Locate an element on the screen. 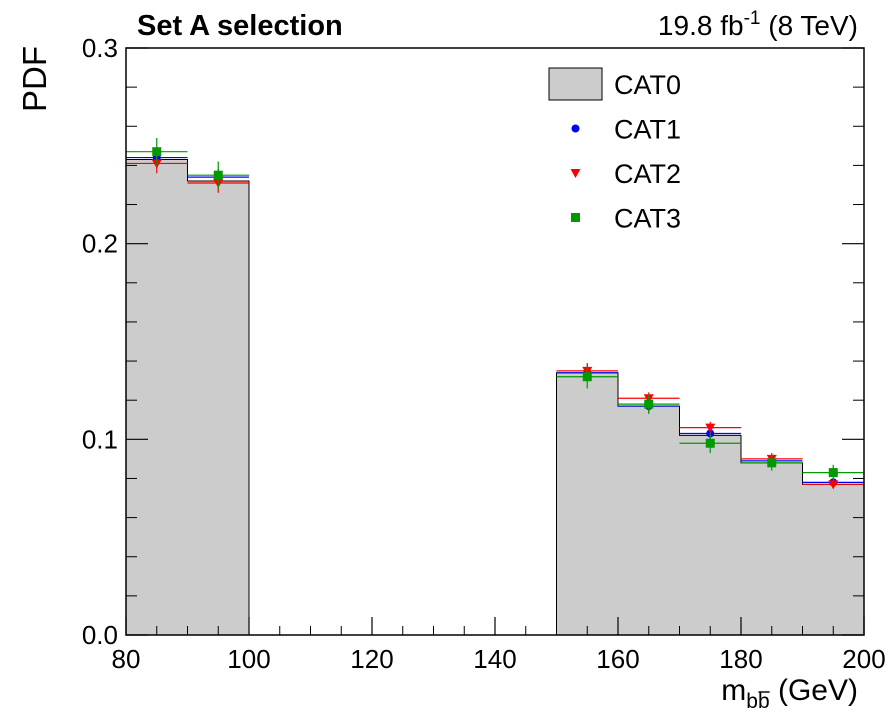 The width and height of the screenshot is (896, 722). legend-marker-cat1 is located at coordinates (575, 128).